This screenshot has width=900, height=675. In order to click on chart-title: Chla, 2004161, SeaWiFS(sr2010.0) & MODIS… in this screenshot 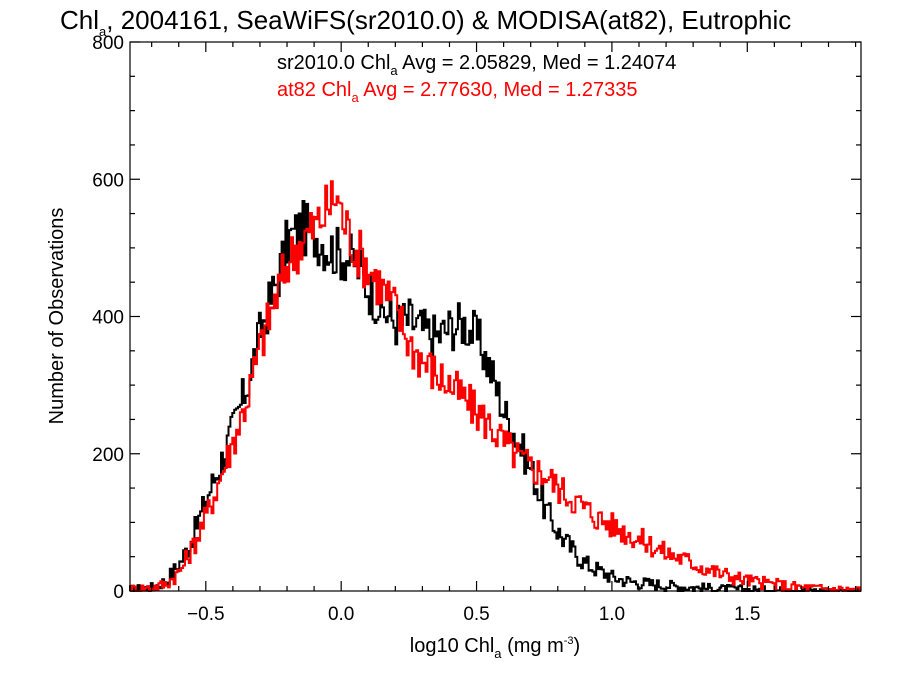, I will do `click(425, 22)`.